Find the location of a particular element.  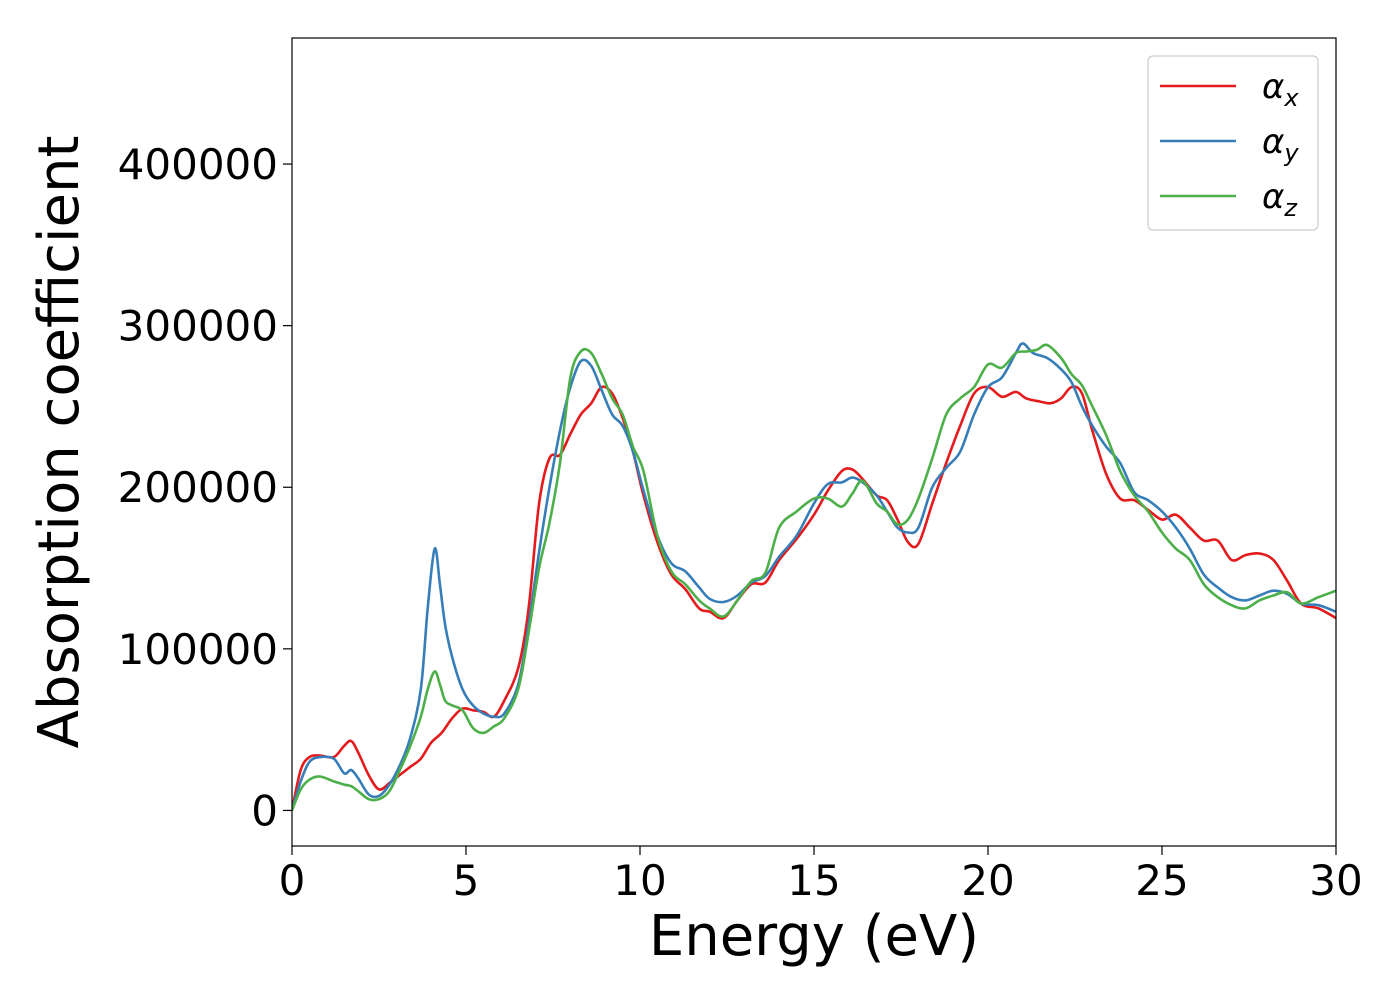

x-tick-label: 30 is located at coordinates (1335, 880).